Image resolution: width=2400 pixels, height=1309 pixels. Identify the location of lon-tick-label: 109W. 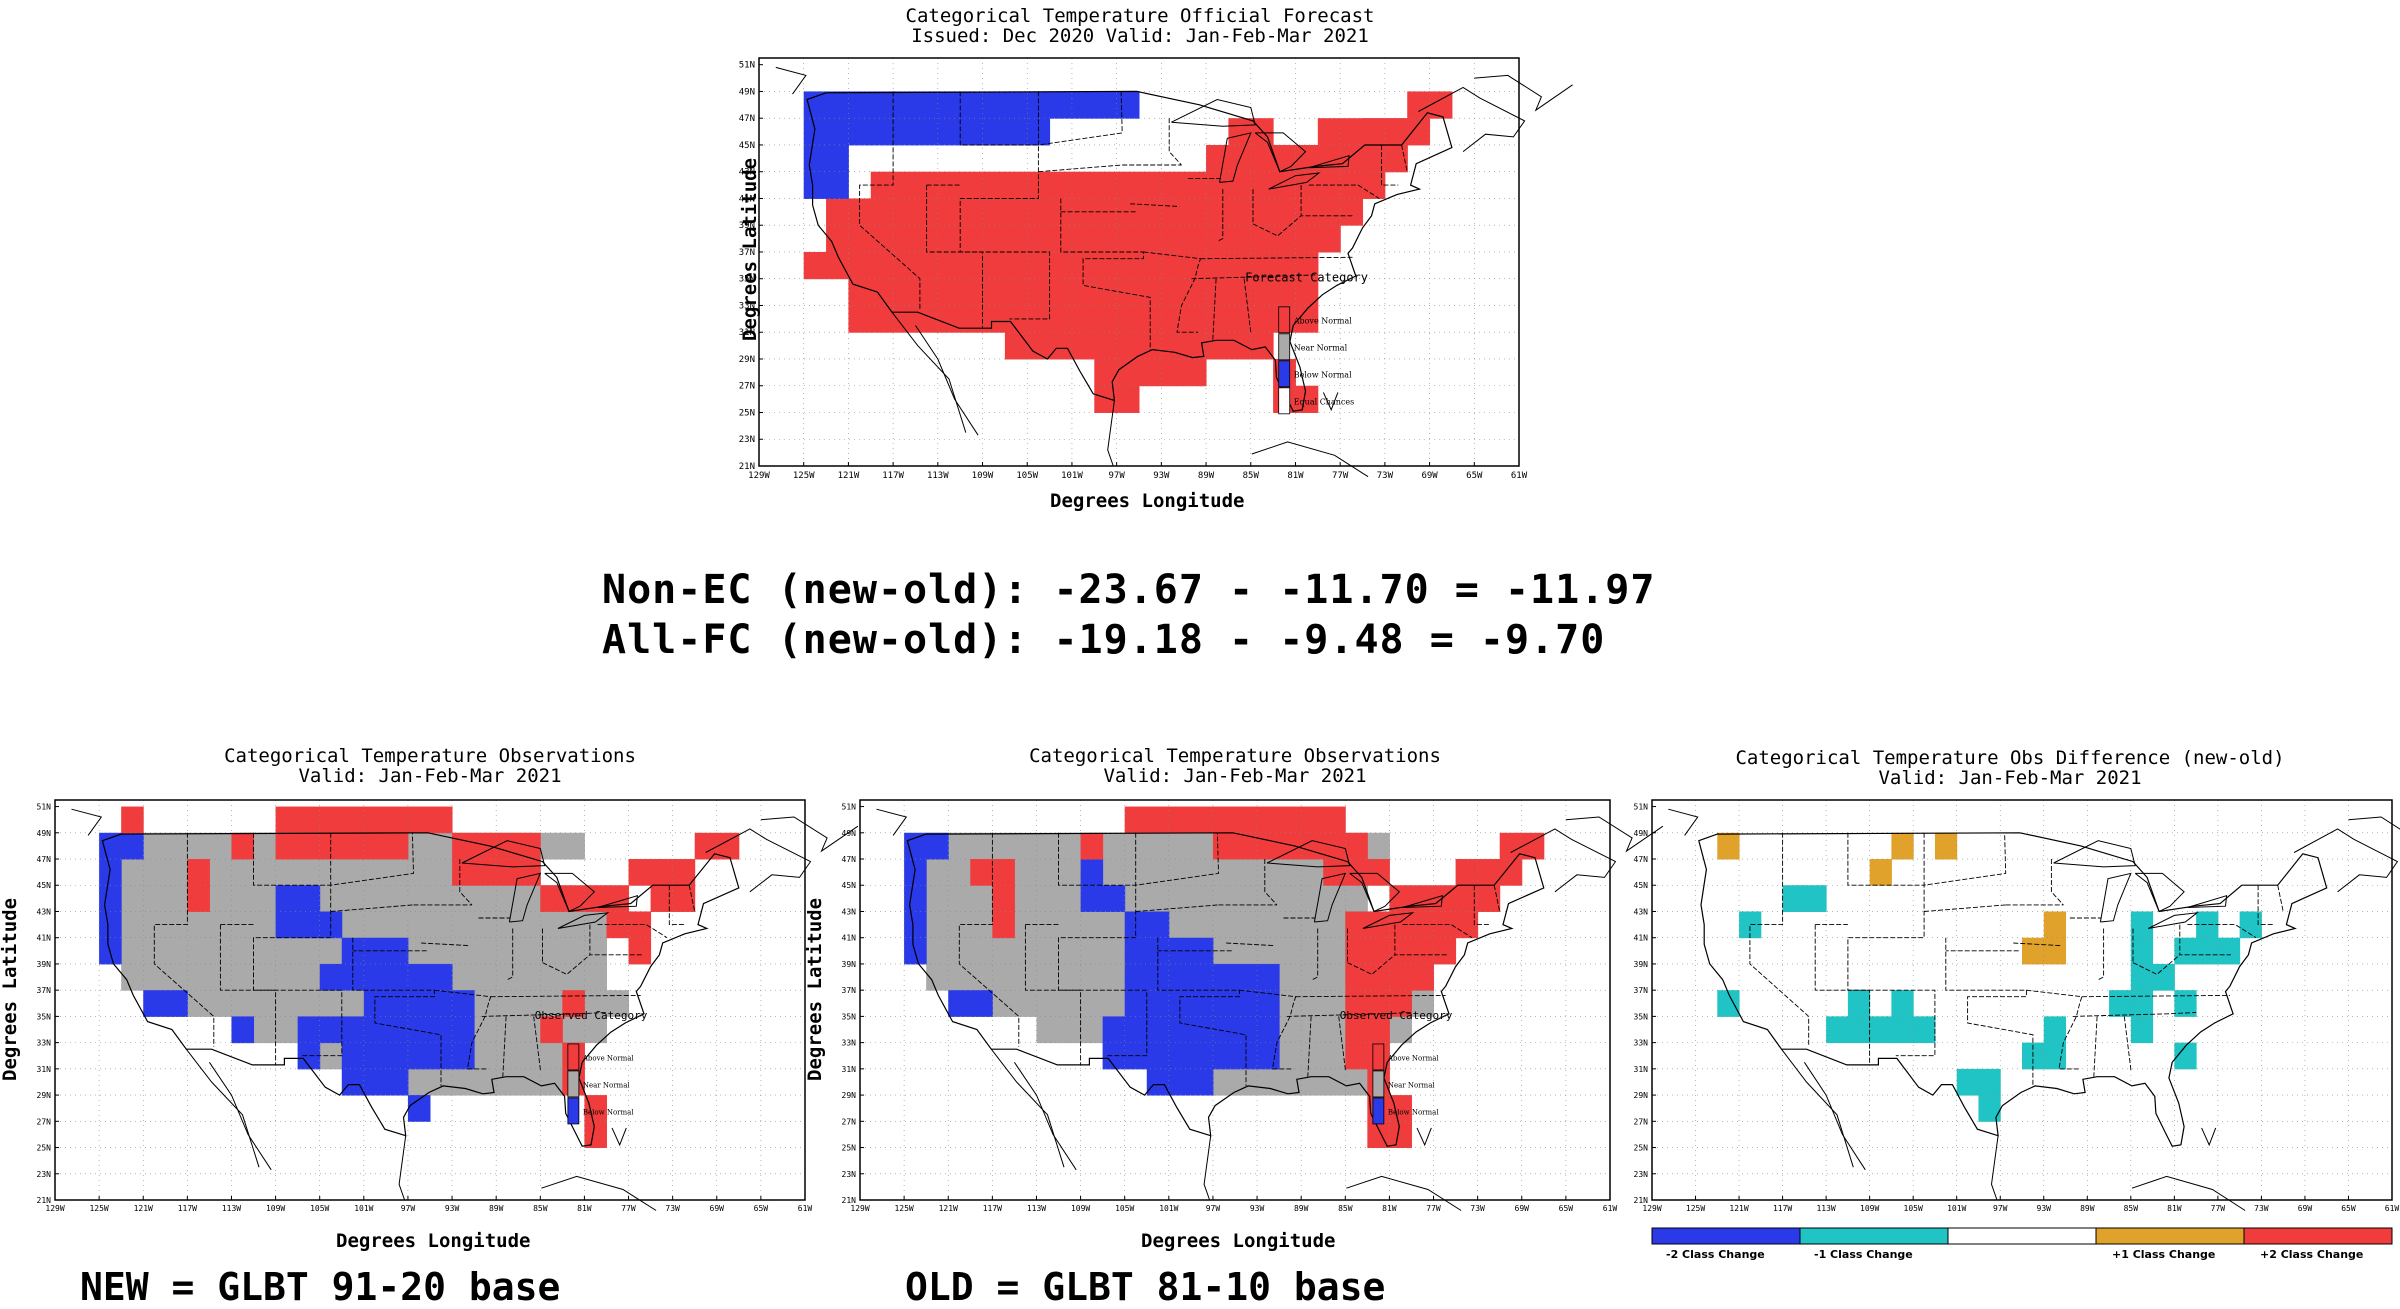
(983, 476).